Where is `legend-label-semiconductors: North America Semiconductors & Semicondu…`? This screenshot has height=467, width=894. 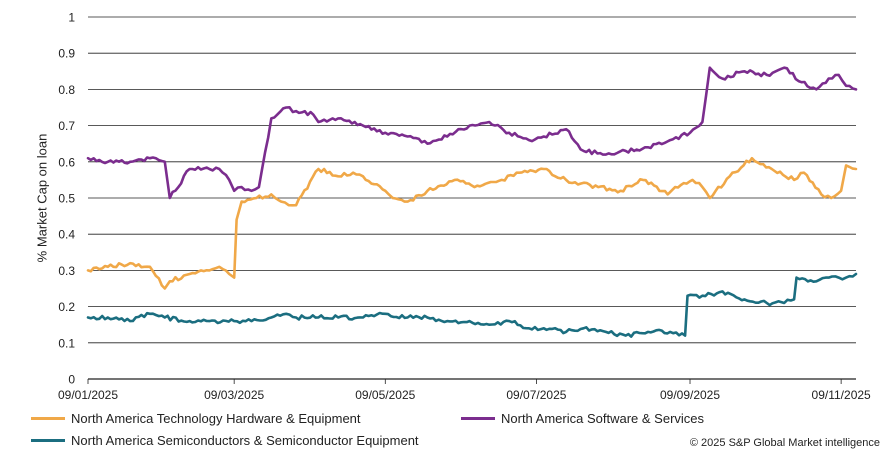 legend-label-semiconductors: North America Semiconductors & Semicondu… is located at coordinates (245, 440).